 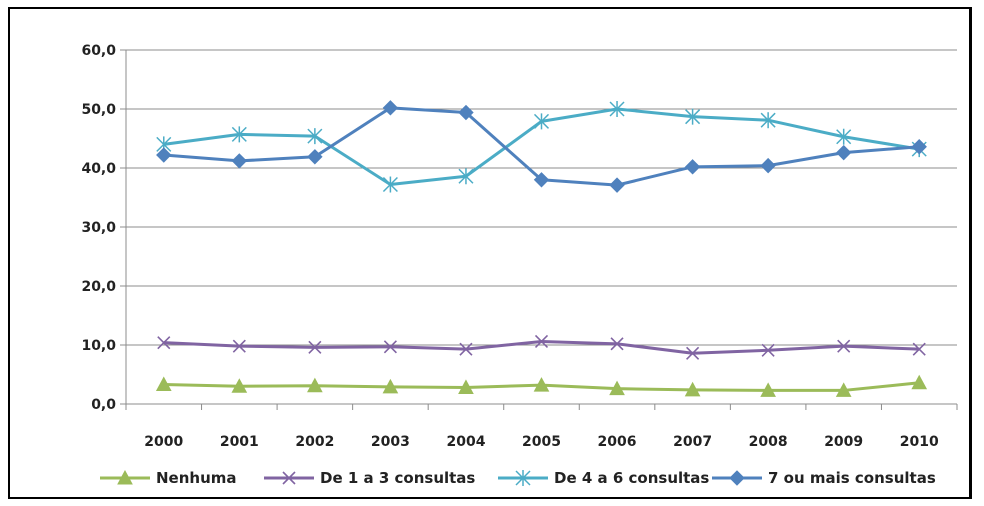 What do you see at coordinates (239, 442) in the screenshot?
I see `x-tick-label: 2001` at bounding box center [239, 442].